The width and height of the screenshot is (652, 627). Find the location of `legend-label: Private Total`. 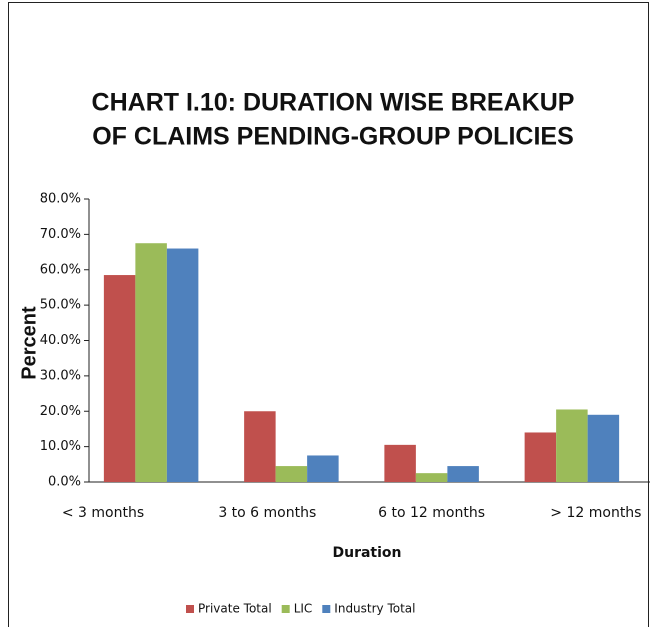

legend-label: Private Total is located at coordinates (235, 609).